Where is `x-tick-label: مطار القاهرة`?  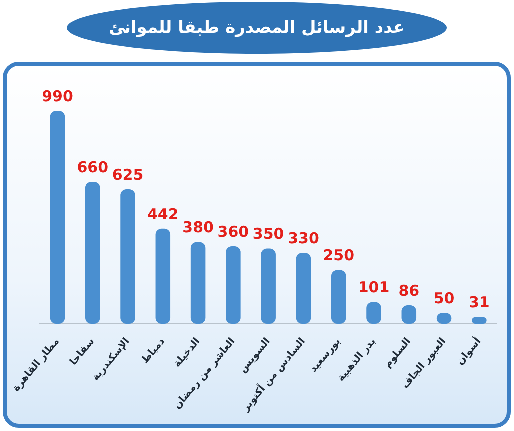 x-tick-label: مطار القاهرة is located at coordinates (36, 365).